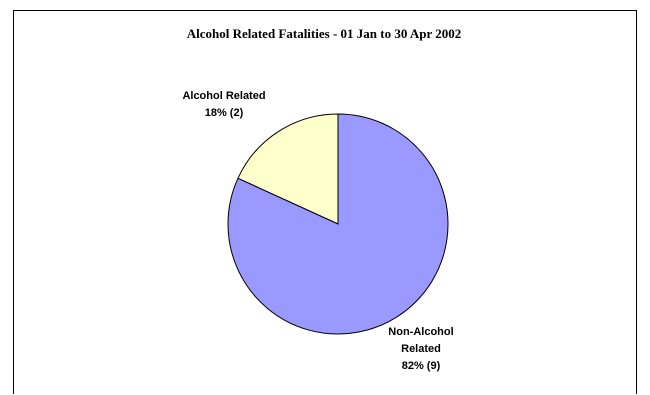 The height and width of the screenshot is (395, 650). I want to click on slice-label-alcohol-related: Alcohol Related 18% (2), so click(224, 105).